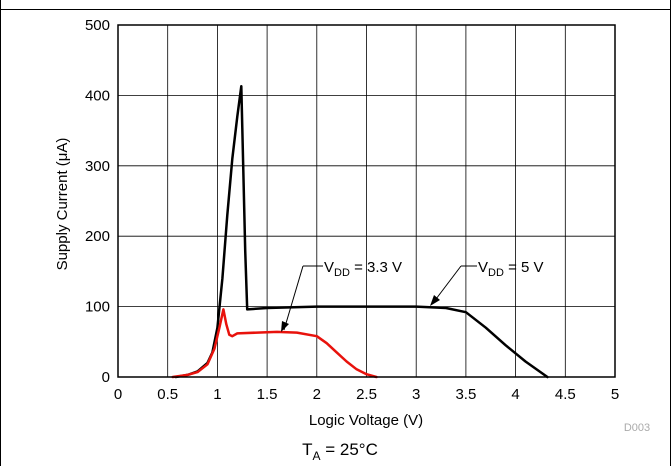  What do you see at coordinates (511, 269) in the screenshot?
I see `annotation-label-vdd5: VDD = 5 V` at bounding box center [511, 269].